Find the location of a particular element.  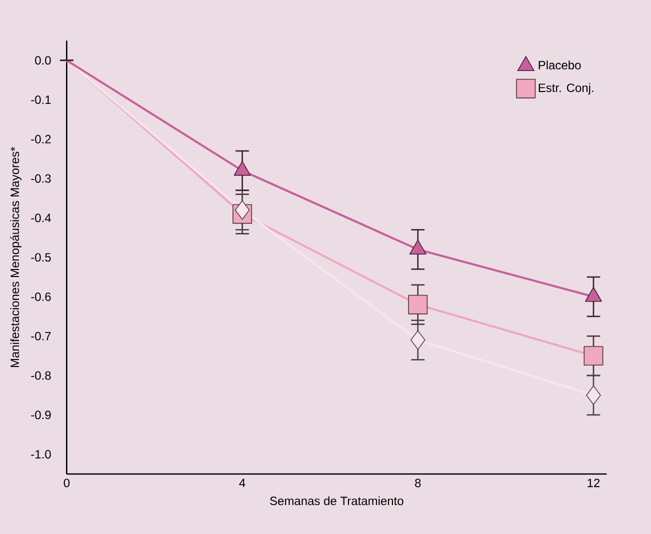

y-tick-label: -0.7 is located at coordinates (41, 336).